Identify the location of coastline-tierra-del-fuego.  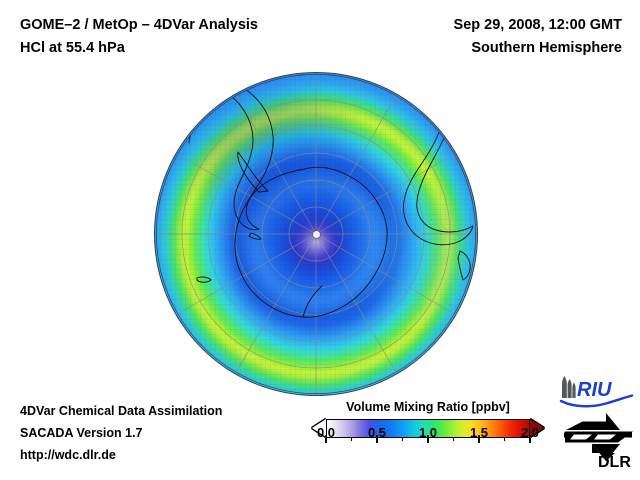
(255, 236).